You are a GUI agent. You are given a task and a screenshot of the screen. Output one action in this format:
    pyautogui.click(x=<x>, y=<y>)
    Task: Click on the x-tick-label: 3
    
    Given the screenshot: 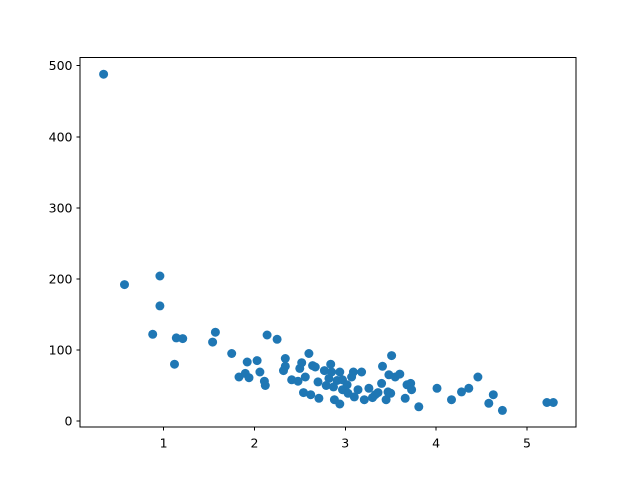 What is the action you would take?
    pyautogui.click(x=345, y=443)
    